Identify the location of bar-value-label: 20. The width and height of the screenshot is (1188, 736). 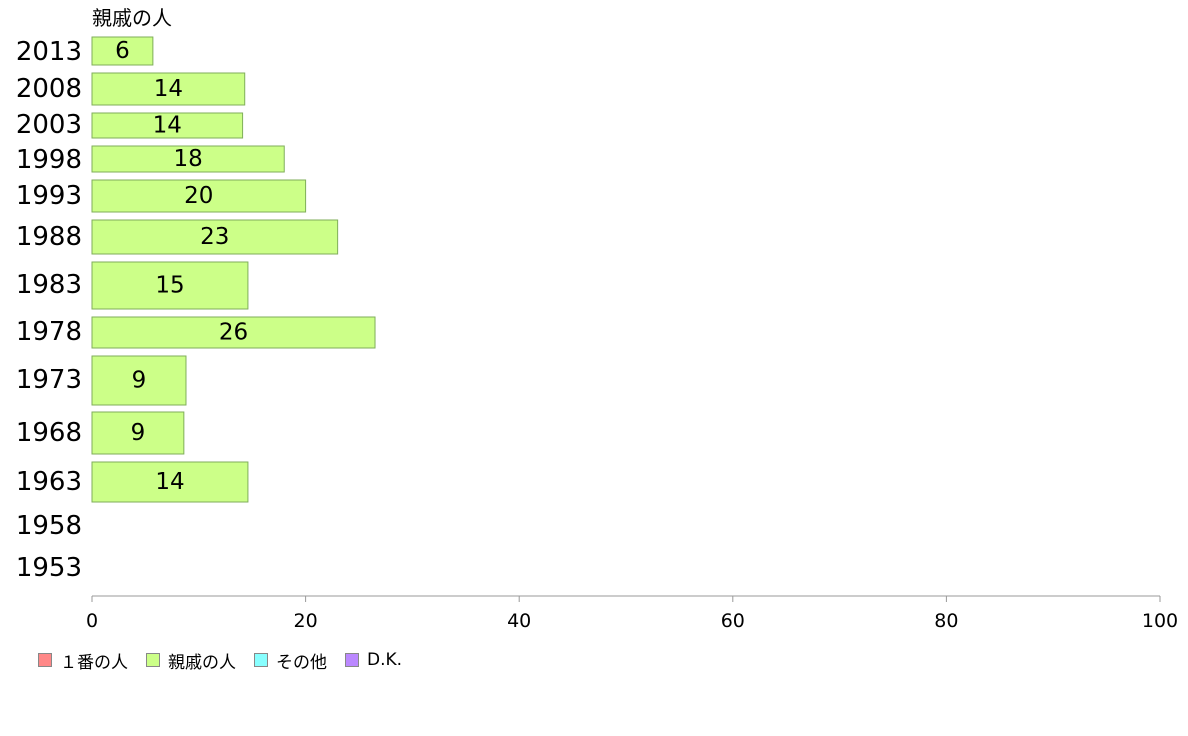
(198, 196).